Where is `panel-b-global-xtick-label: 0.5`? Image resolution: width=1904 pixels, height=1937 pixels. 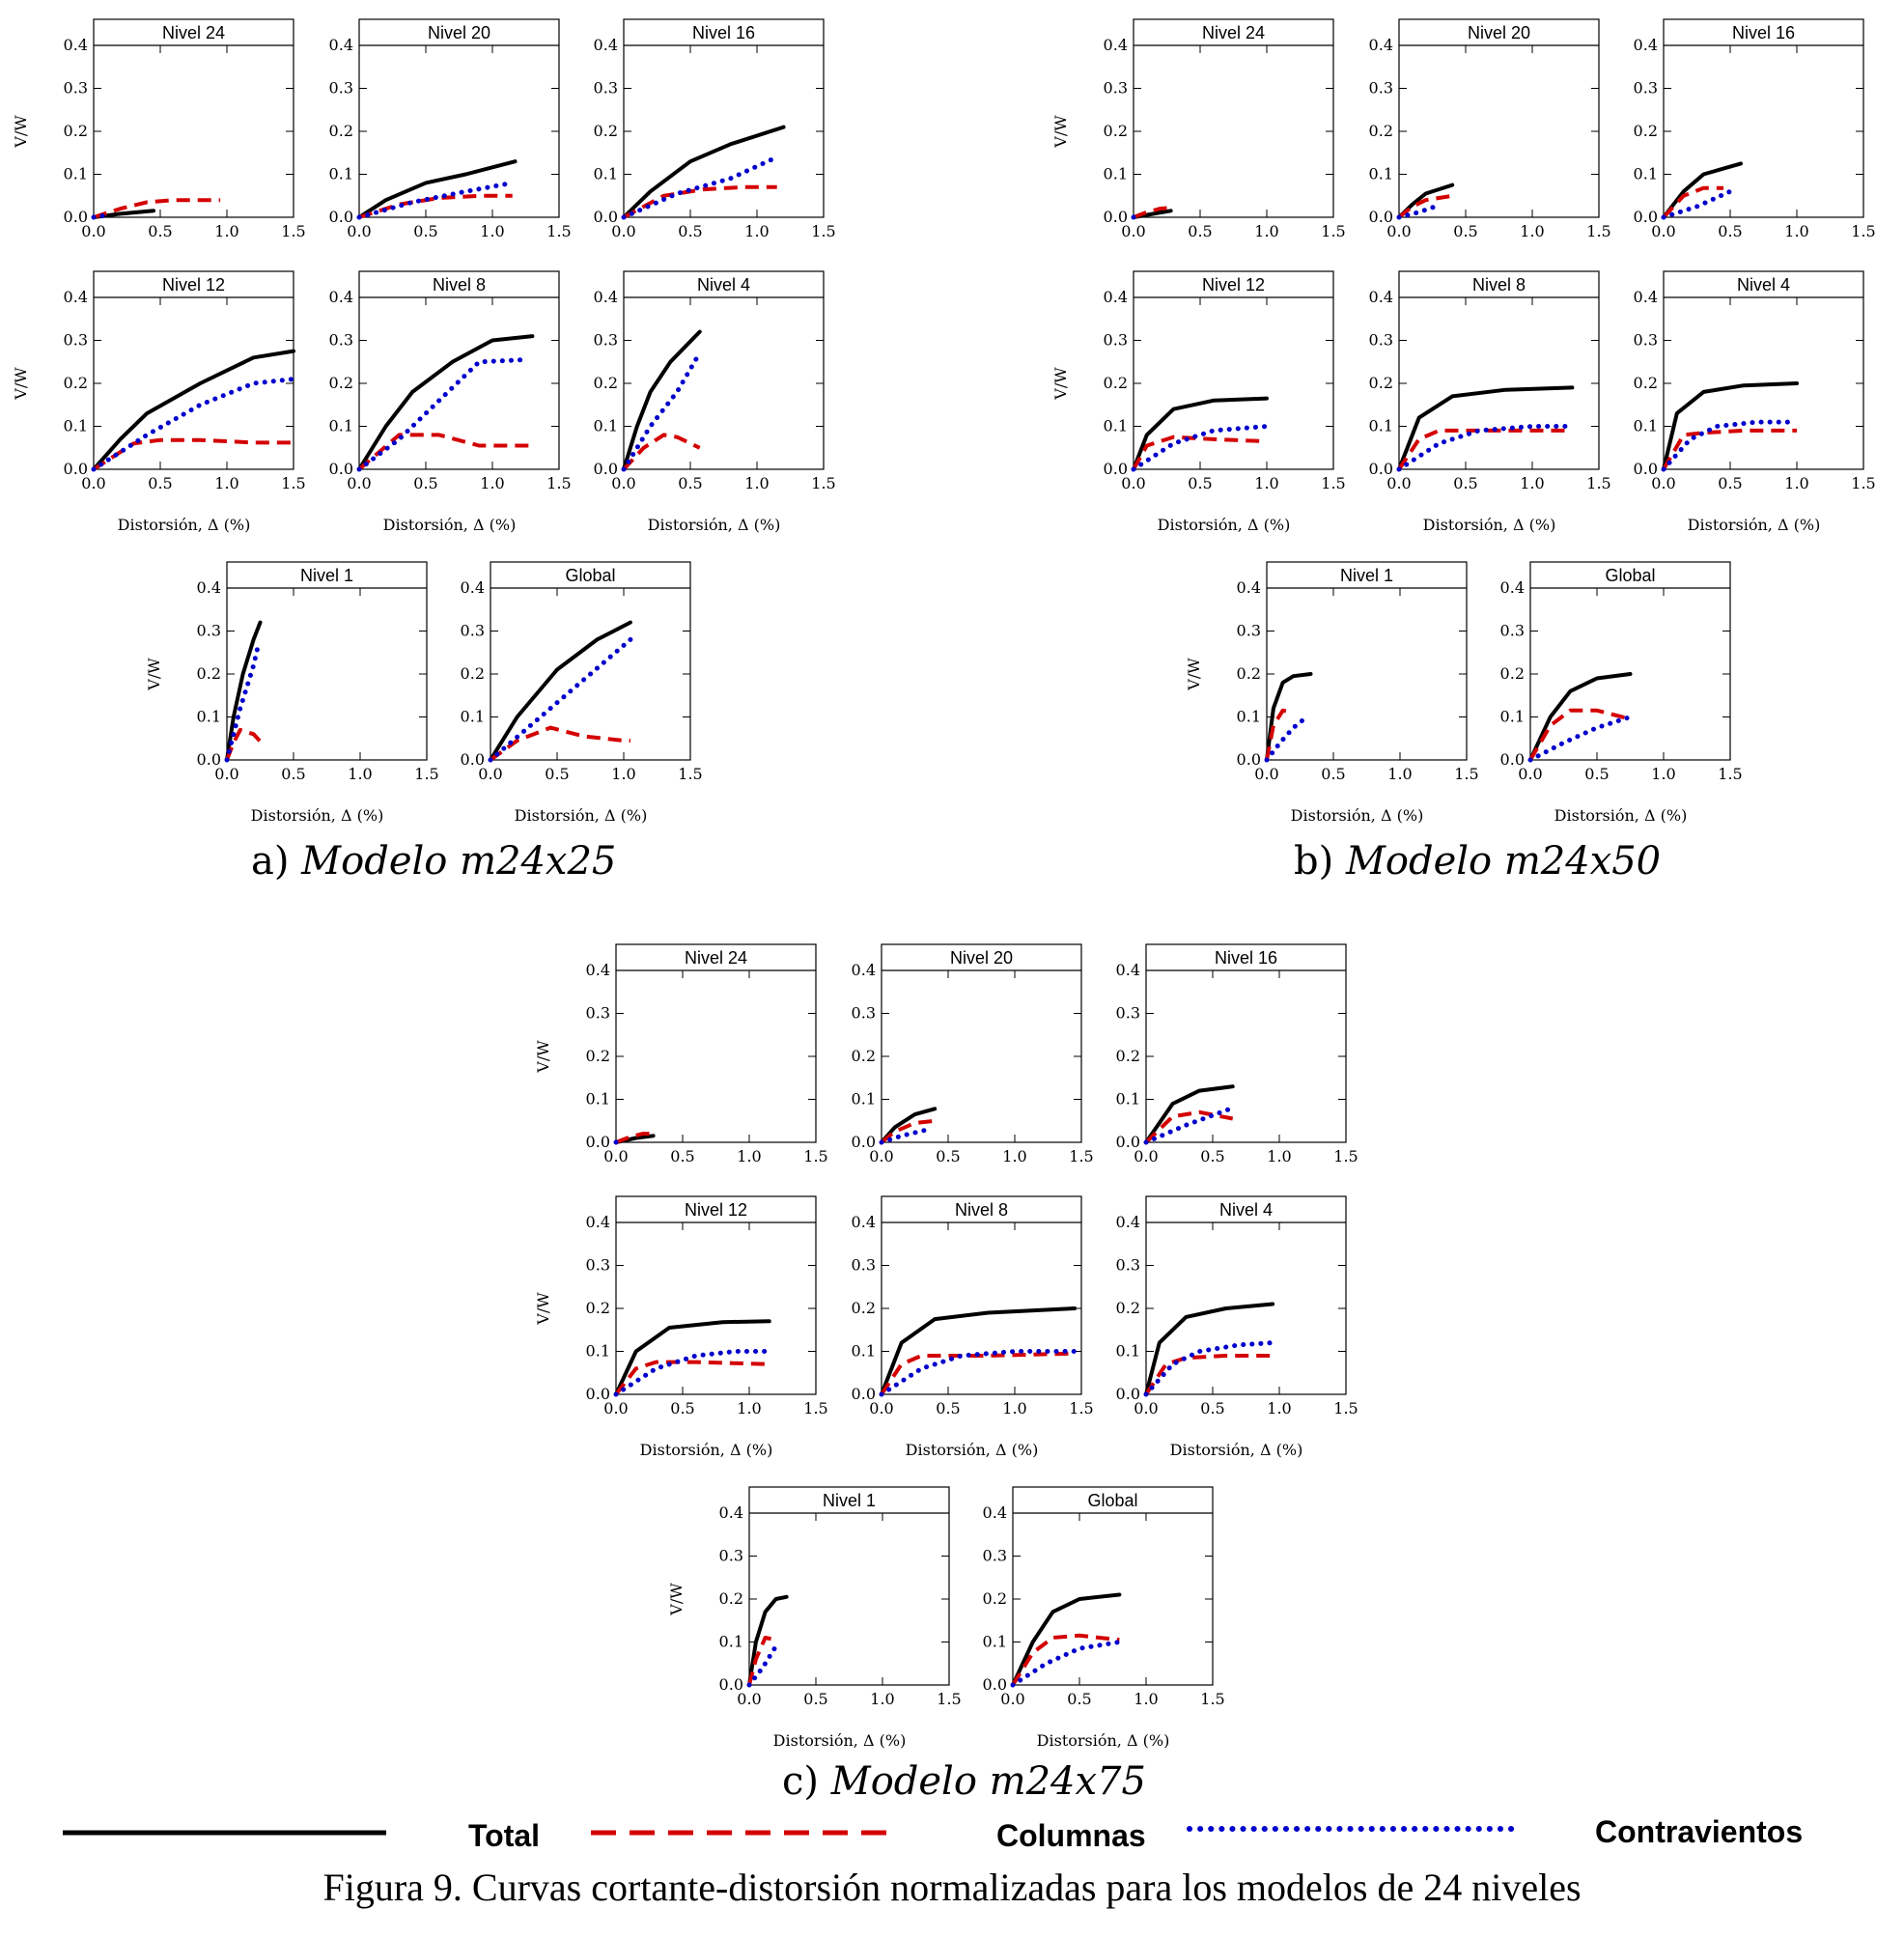 panel-b-global-xtick-label: 0.5 is located at coordinates (1597, 774).